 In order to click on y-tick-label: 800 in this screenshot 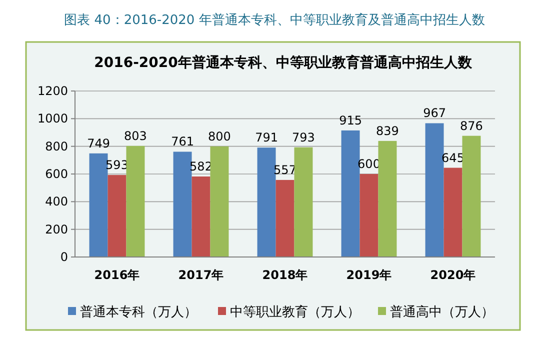, I will do `click(56, 146)`.